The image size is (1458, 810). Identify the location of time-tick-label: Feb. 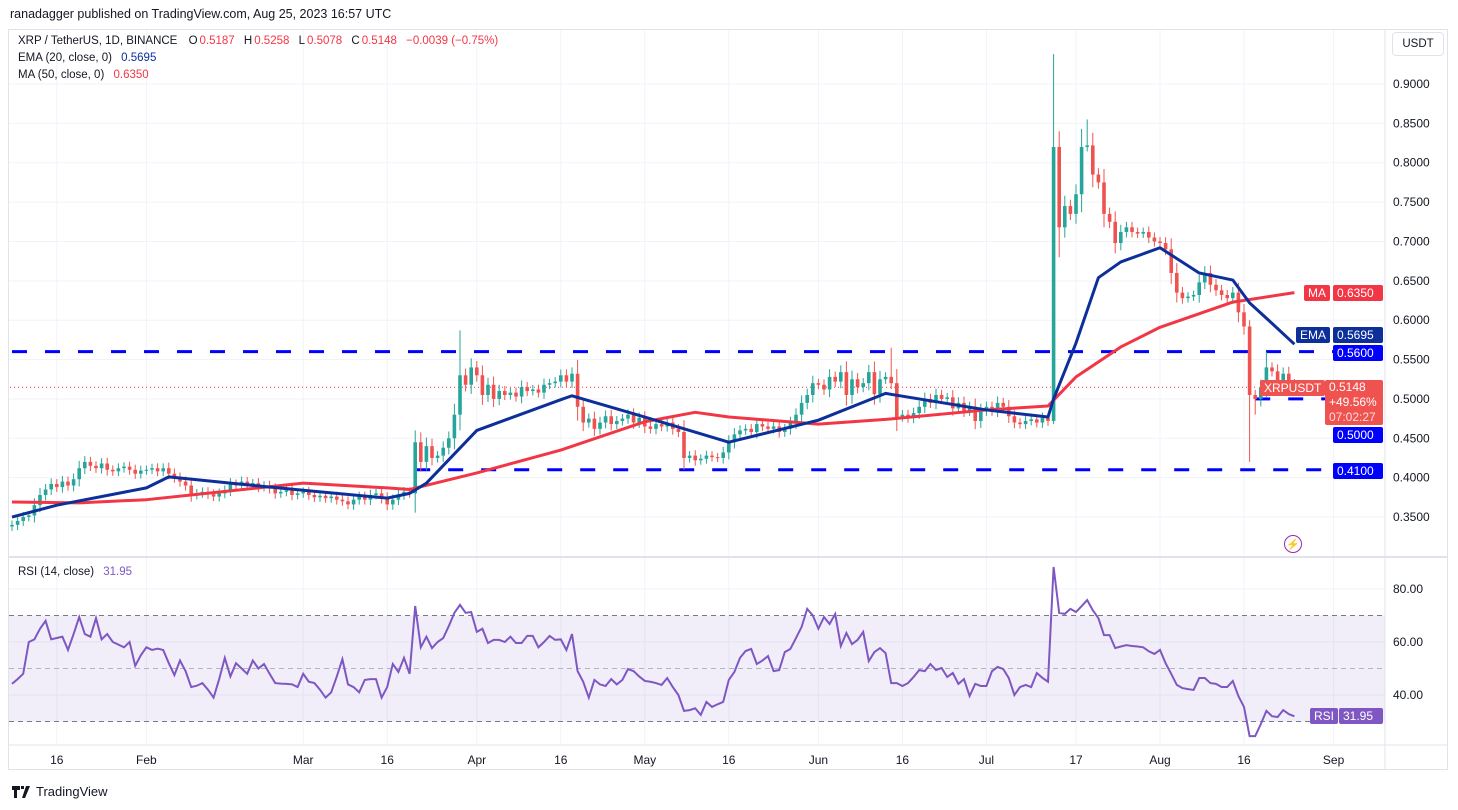
(146, 760).